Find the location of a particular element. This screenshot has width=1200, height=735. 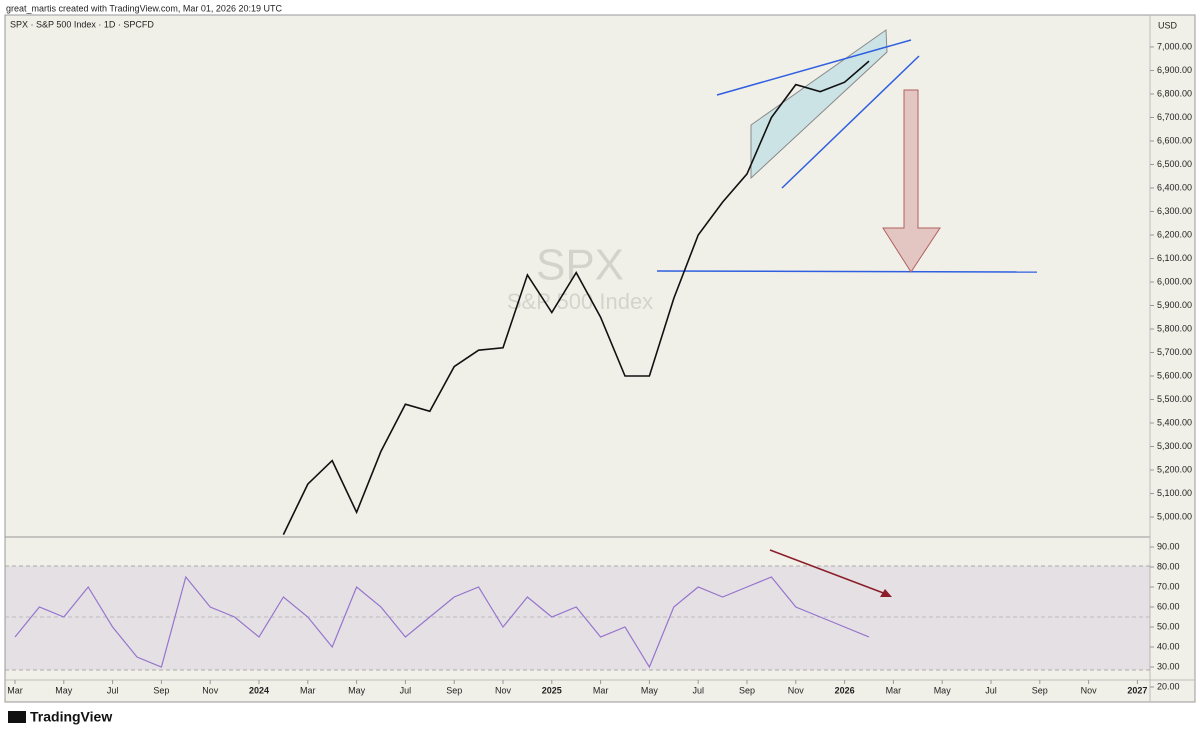

series-line is located at coordinates (442, 622).